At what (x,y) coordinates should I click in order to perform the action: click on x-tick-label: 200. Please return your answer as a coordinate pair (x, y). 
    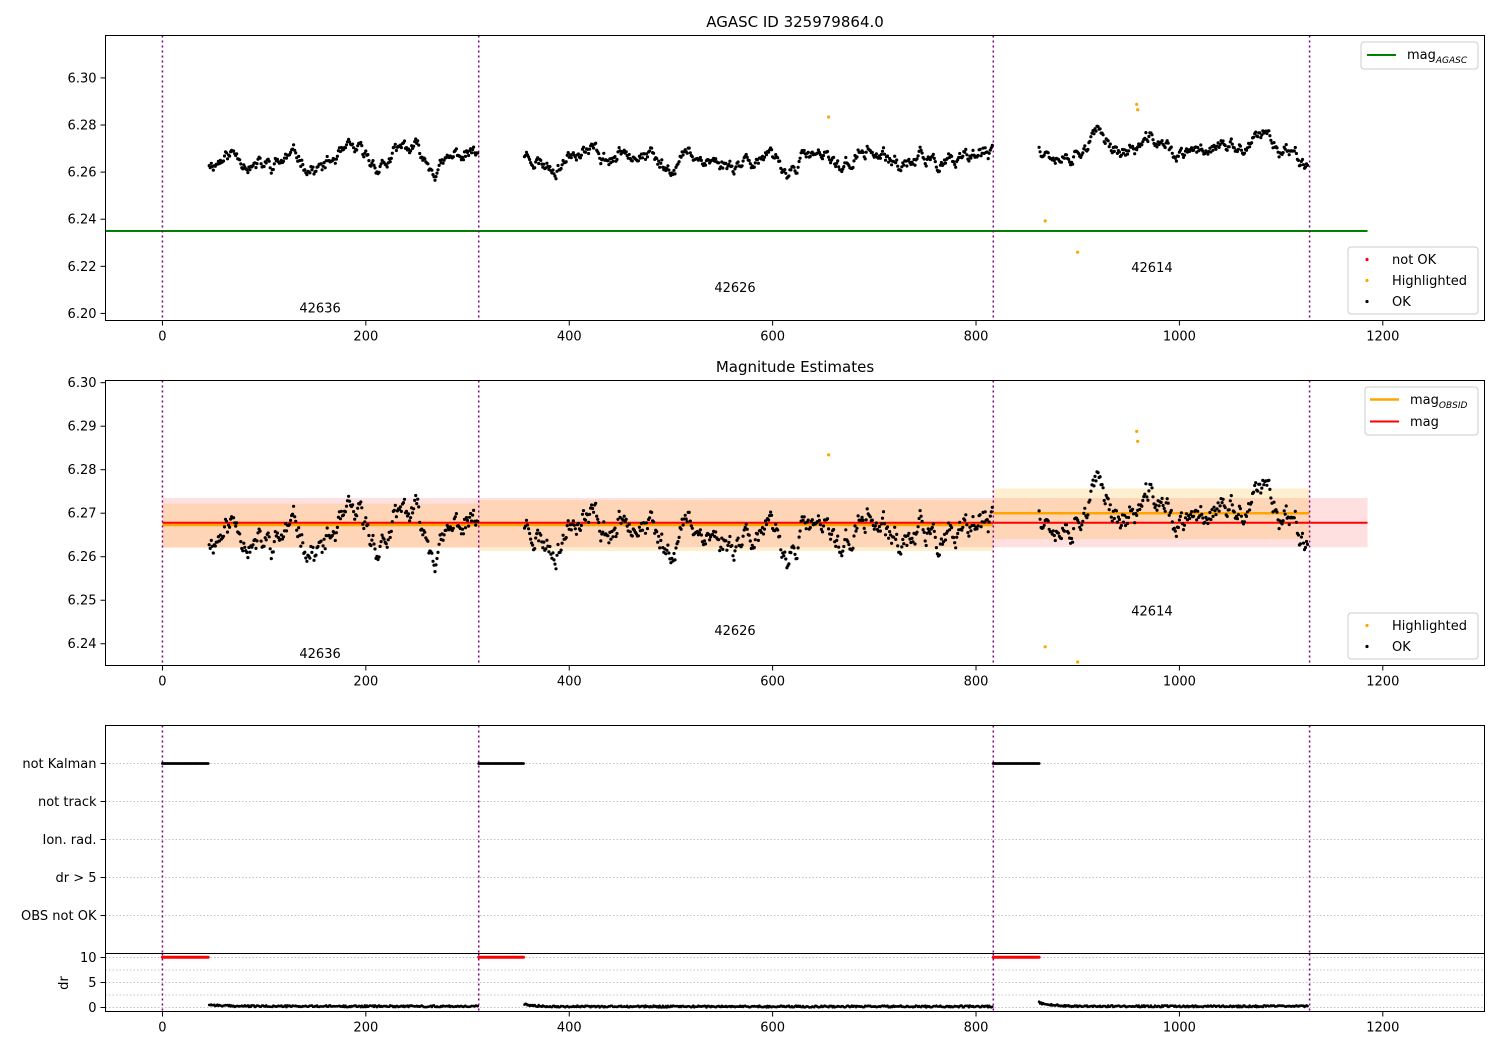
    Looking at the image, I should click on (365, 682).